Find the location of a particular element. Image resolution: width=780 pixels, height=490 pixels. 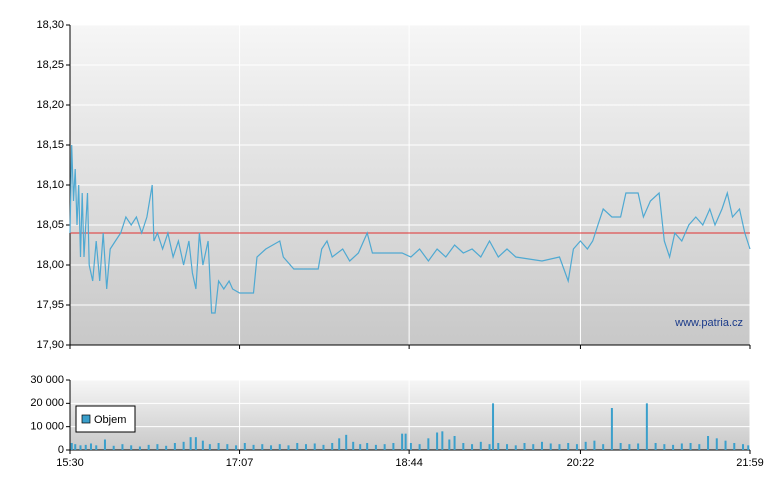

y-tick-label: 10 000 is located at coordinates (47, 427).